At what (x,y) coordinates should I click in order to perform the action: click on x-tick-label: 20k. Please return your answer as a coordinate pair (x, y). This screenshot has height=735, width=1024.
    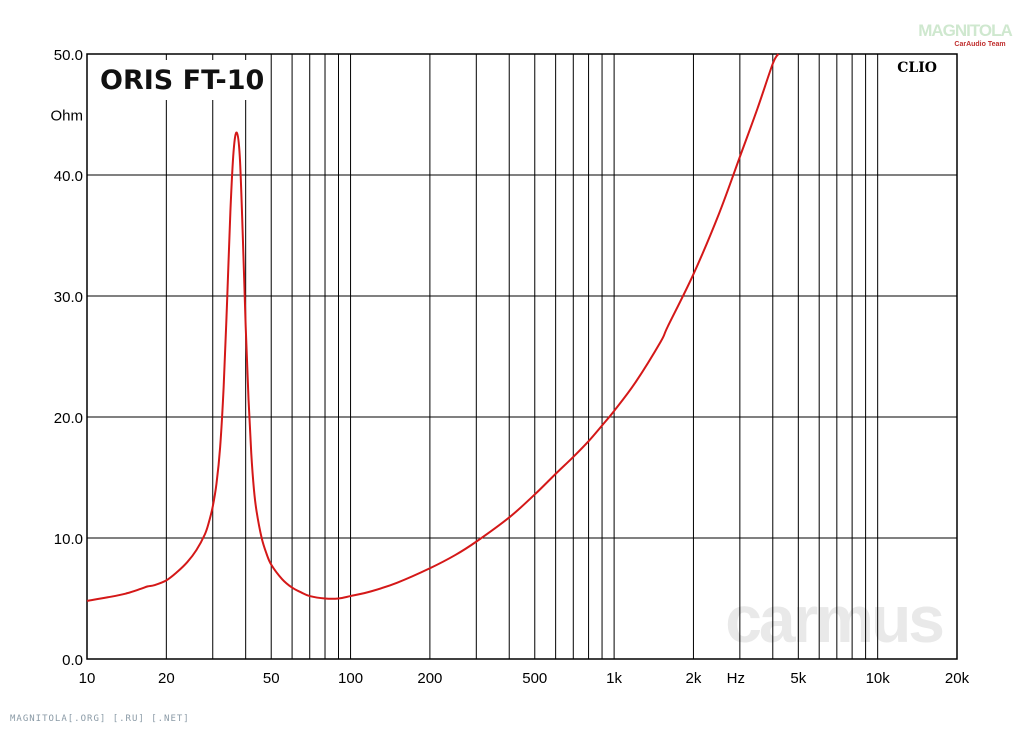
    Looking at the image, I should click on (957, 678).